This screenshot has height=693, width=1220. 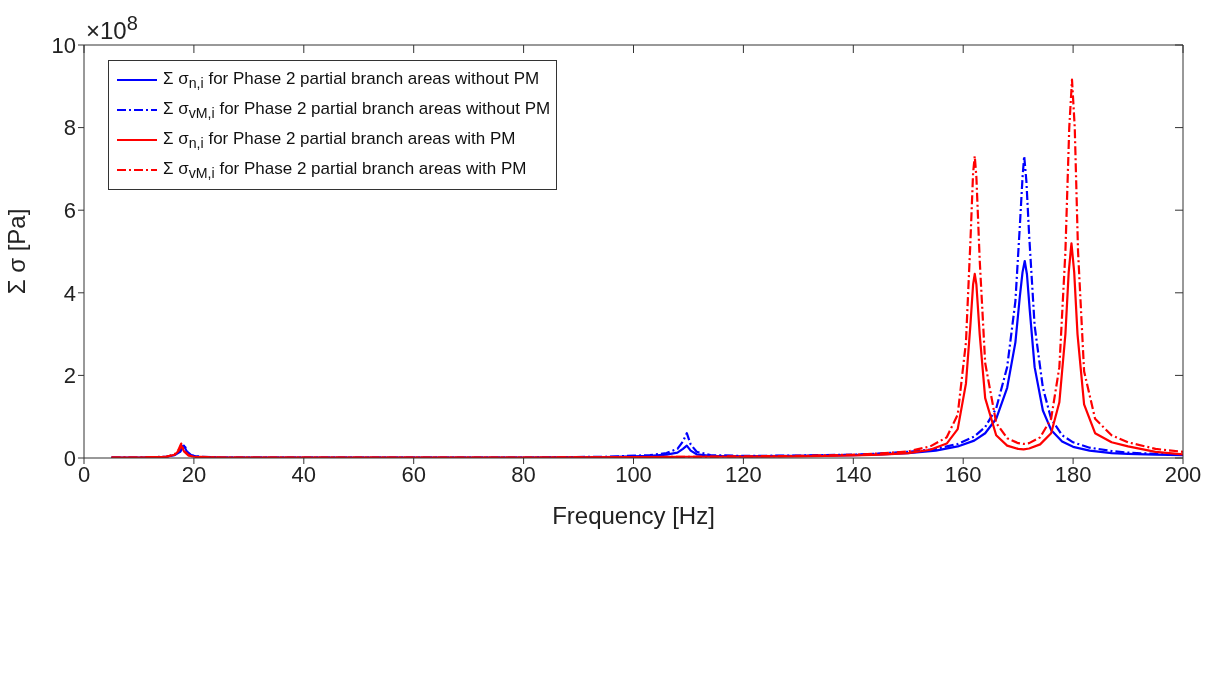 What do you see at coordinates (16, 251) in the screenshot?
I see `y-axis-title: Σ σ [Pa]` at bounding box center [16, 251].